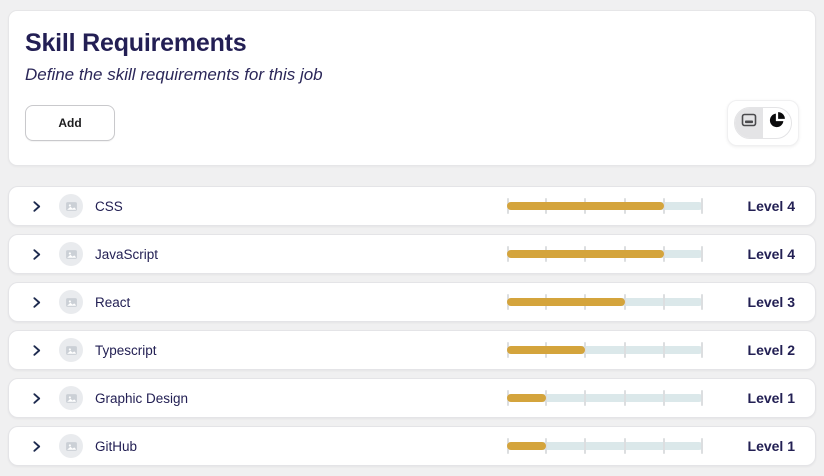  What do you see at coordinates (412, 122) in the screenshot?
I see `header-actions: Add` at bounding box center [412, 122].